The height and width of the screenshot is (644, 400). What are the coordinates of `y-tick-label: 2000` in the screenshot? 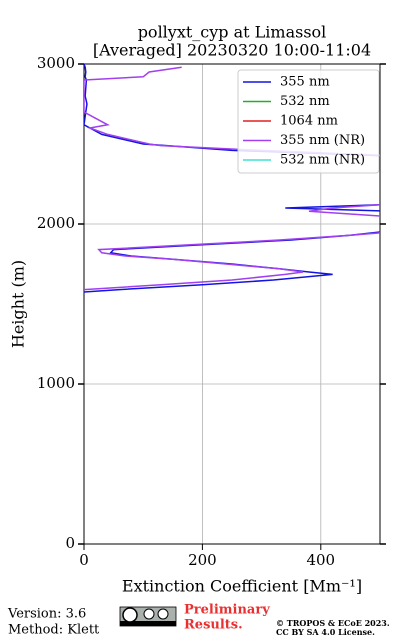 It's located at (56, 223).